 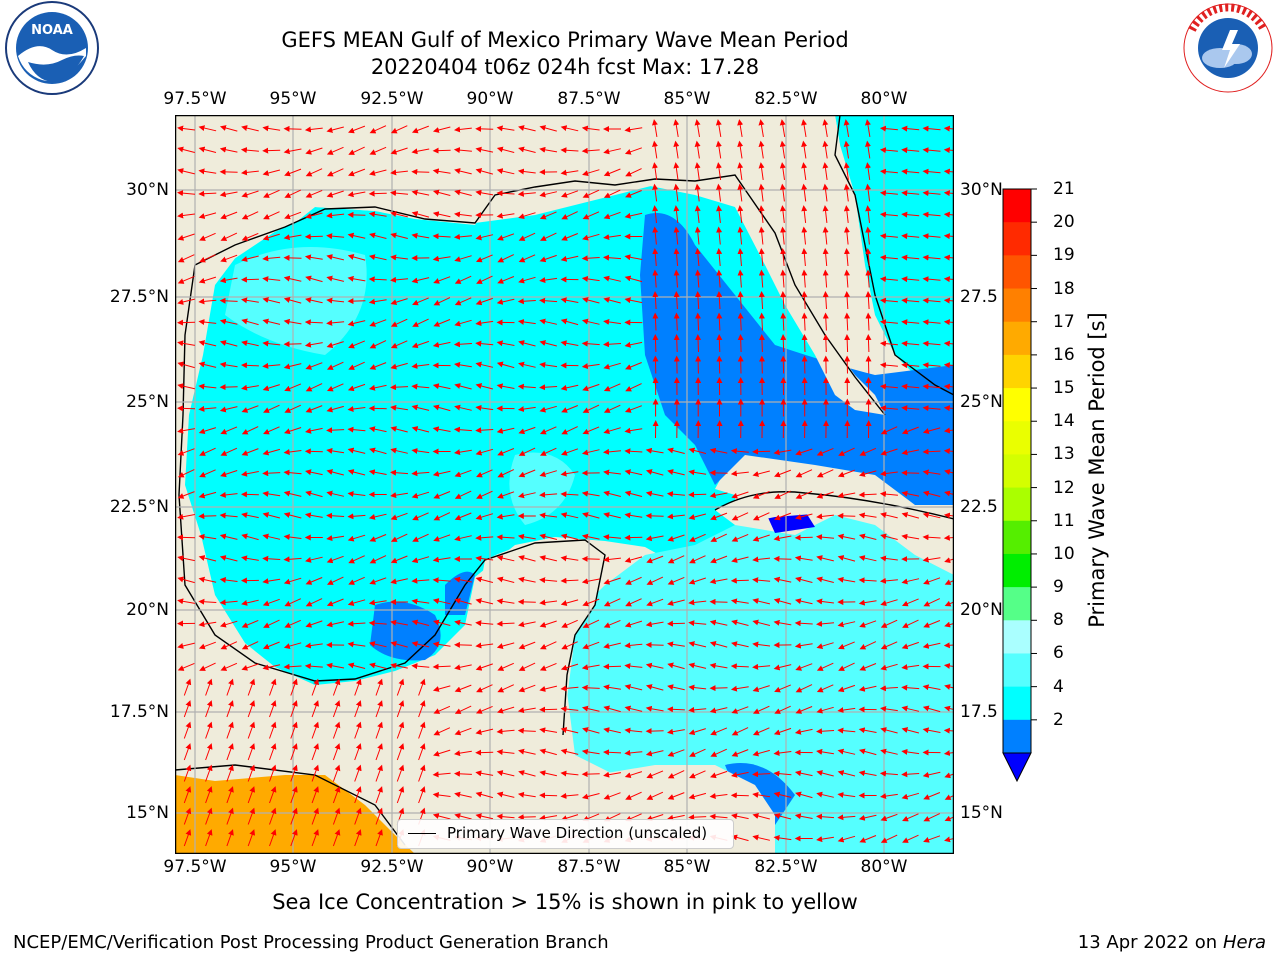 I want to click on lat-label: 22.5, so click(x=979, y=507).